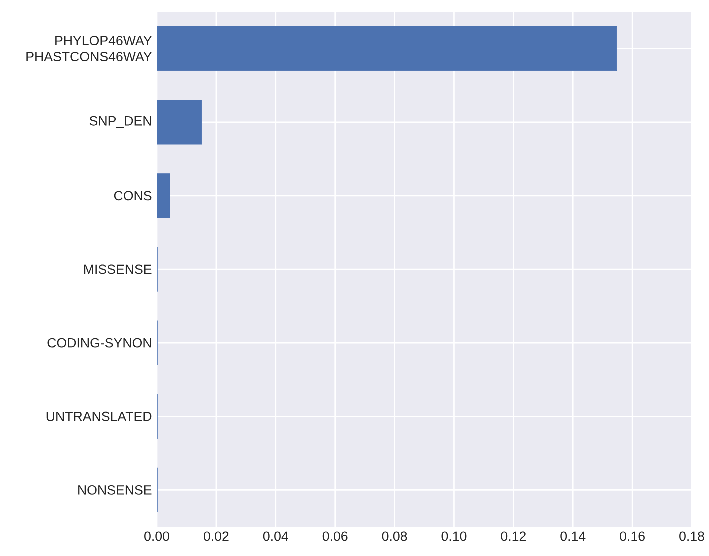  Describe the element at coordinates (216, 537) in the screenshot. I see `x-tick-label: 0.02` at that location.